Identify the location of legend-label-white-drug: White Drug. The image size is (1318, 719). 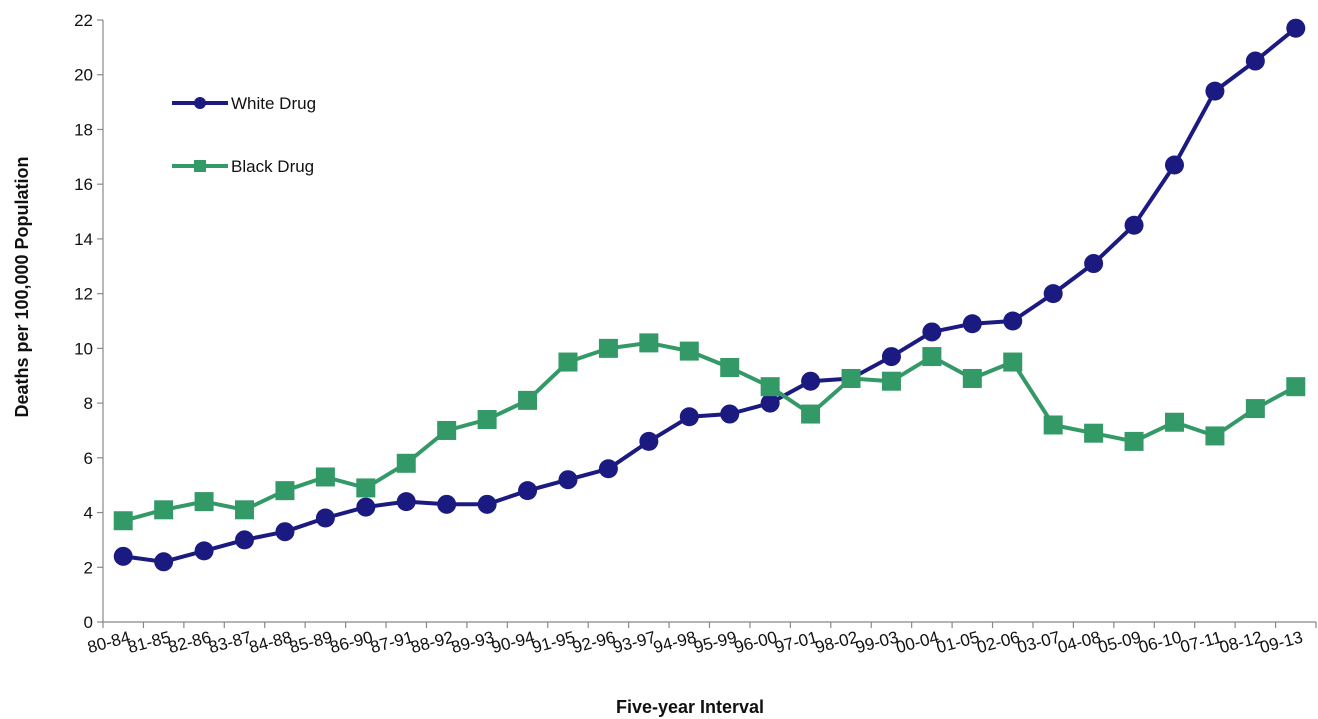
(273, 103).